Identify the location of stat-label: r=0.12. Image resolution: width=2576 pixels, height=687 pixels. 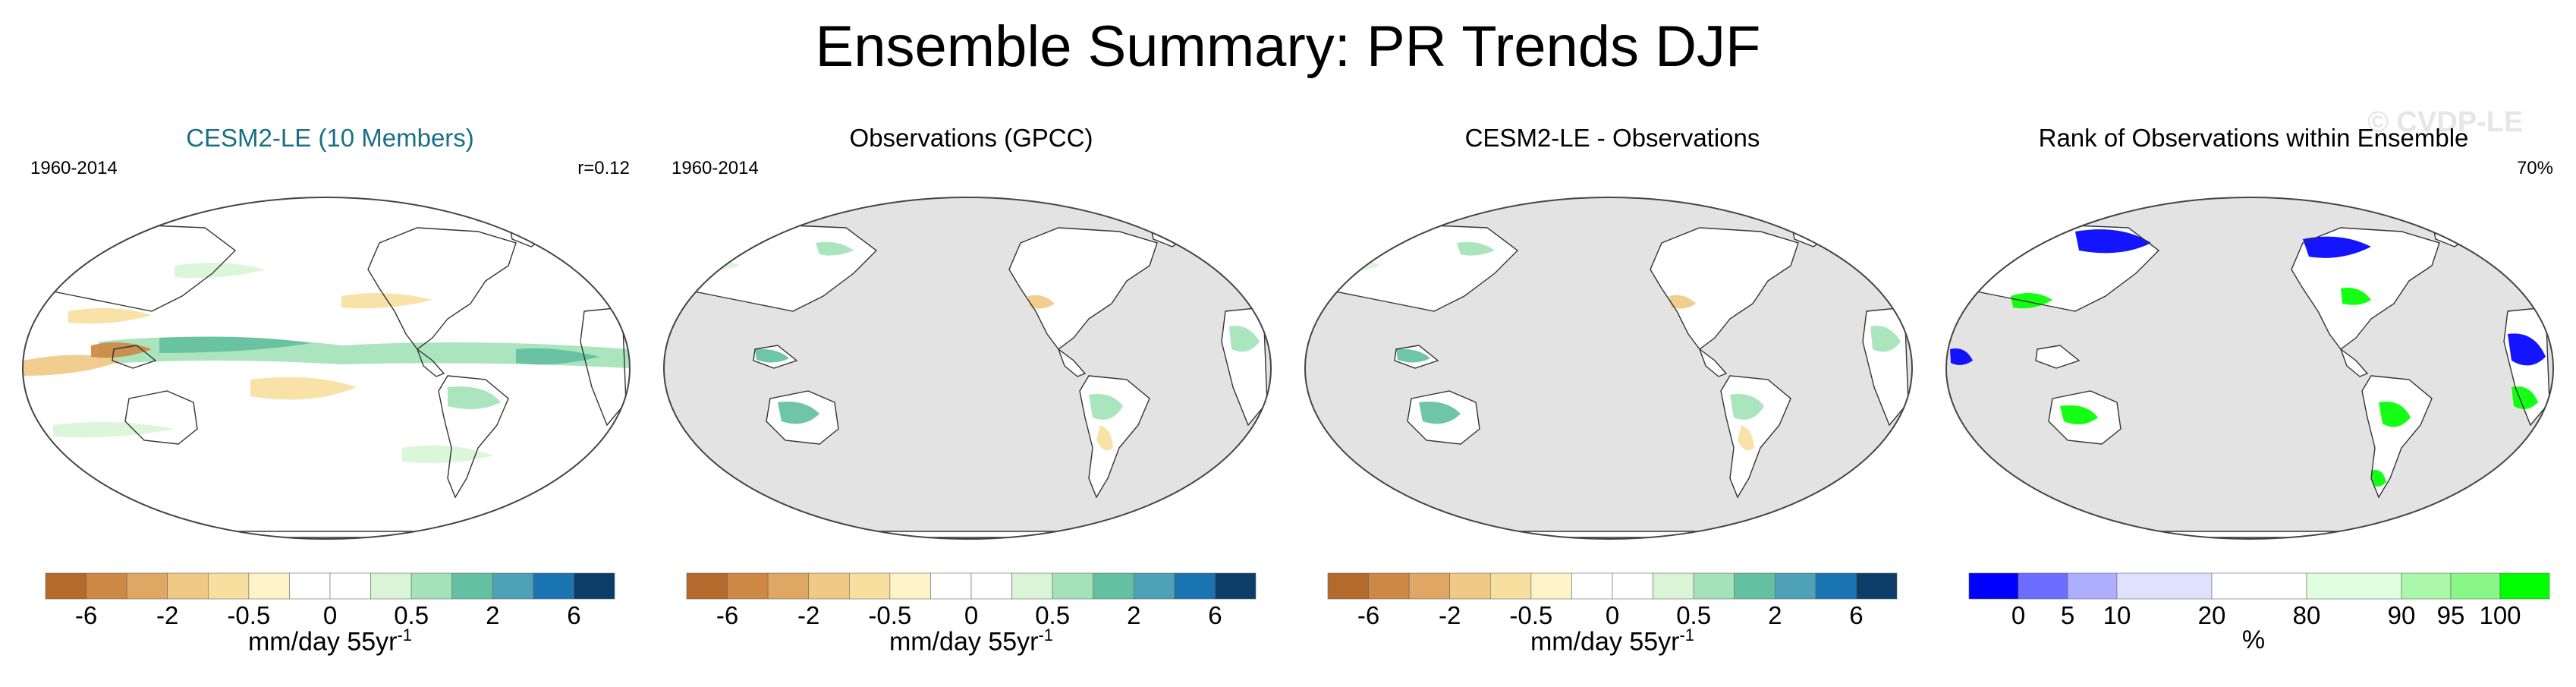
(603, 168).